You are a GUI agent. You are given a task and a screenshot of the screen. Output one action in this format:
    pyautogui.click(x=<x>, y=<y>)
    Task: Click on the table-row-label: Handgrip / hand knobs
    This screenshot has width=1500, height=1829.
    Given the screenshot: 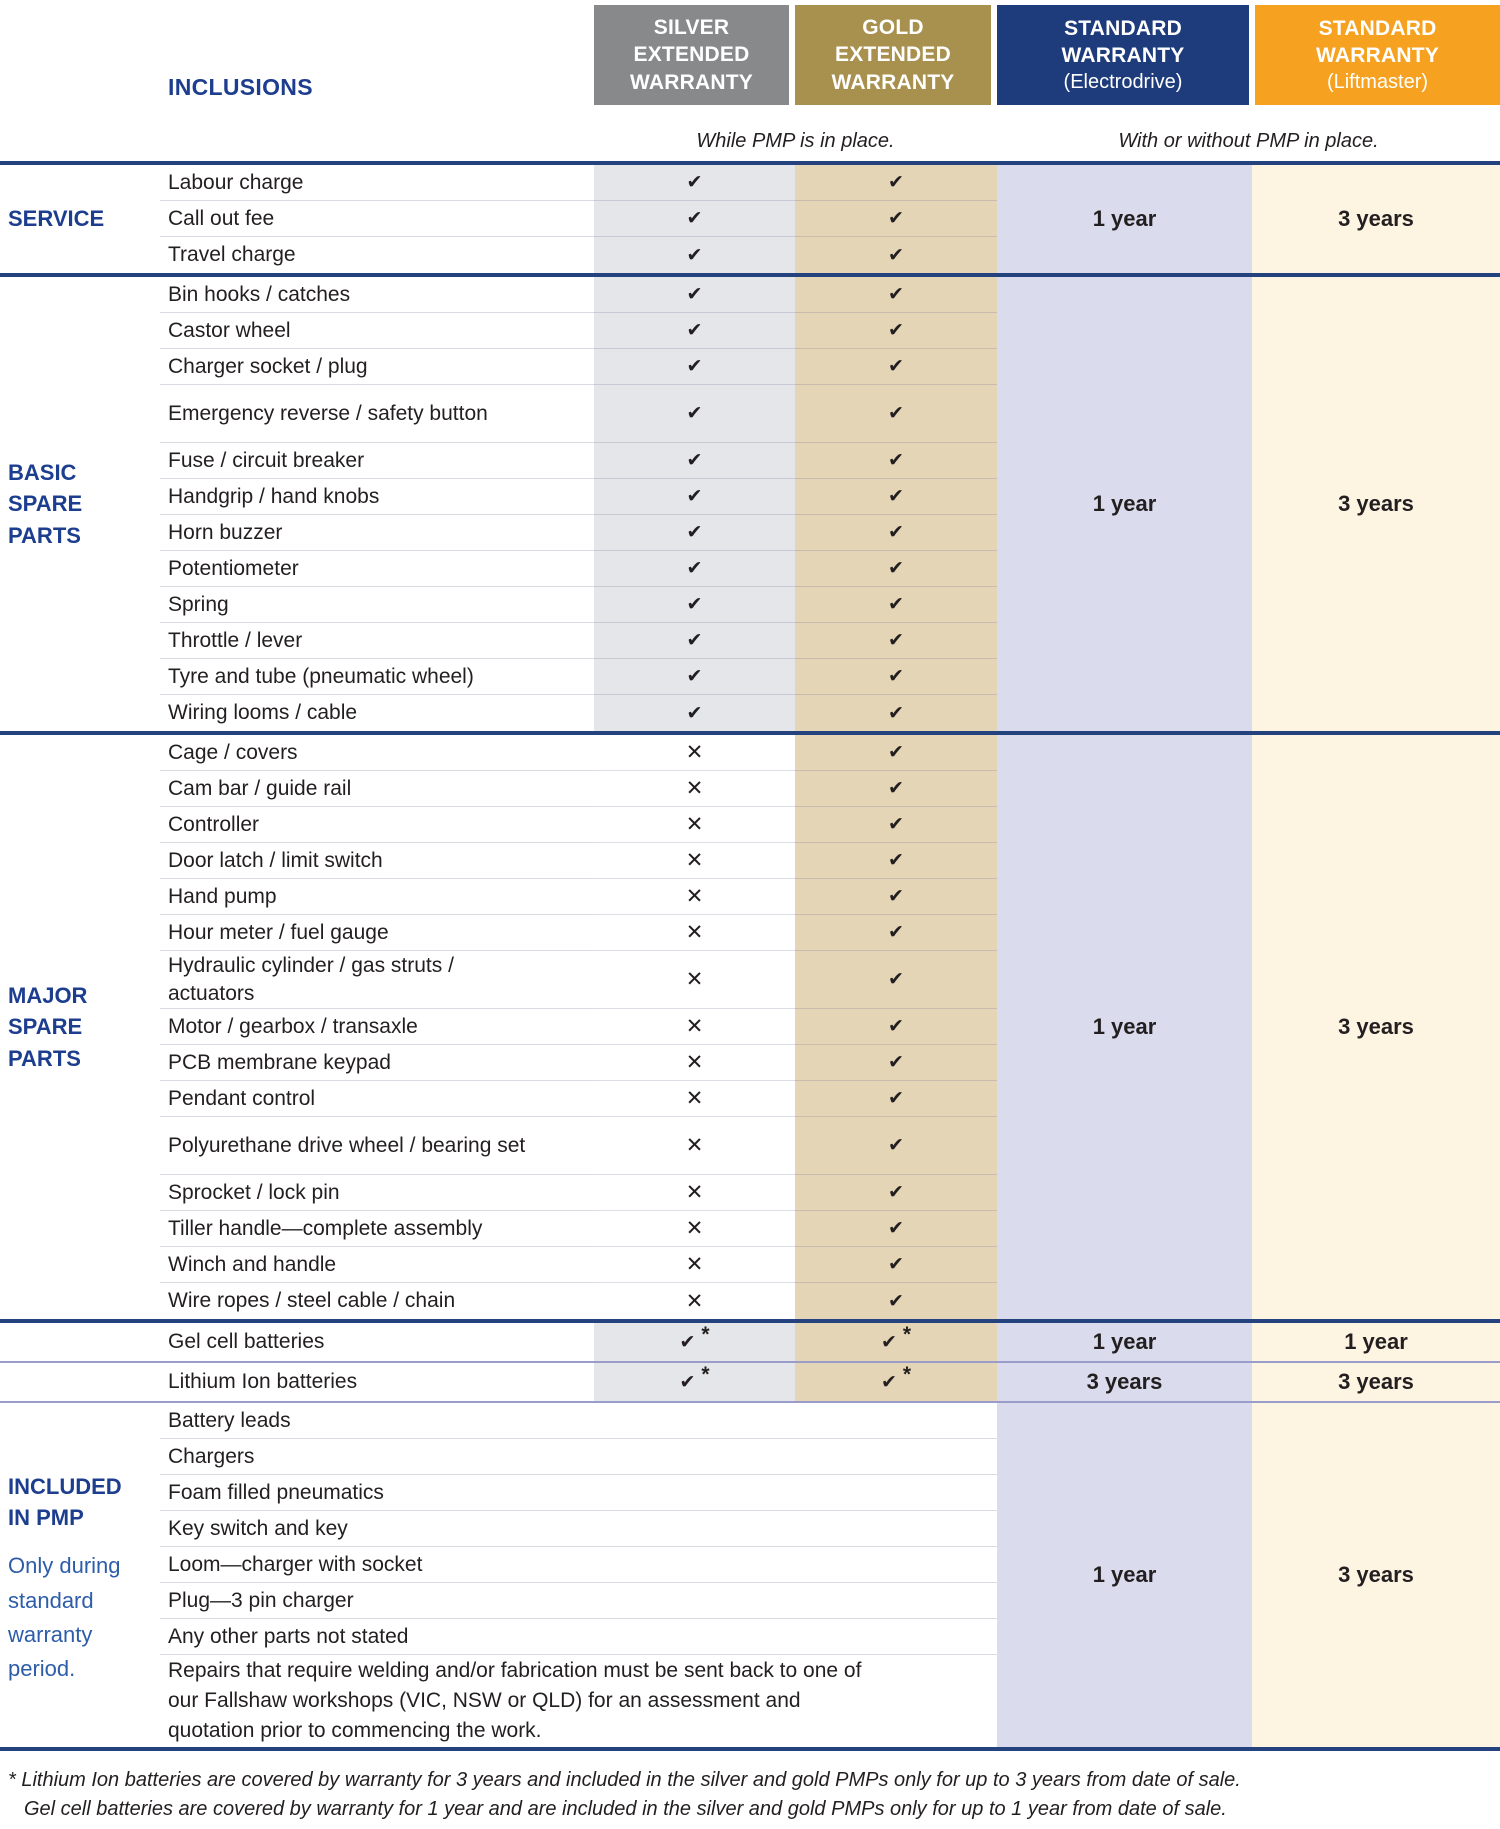 What is the action you would take?
    pyautogui.click(x=377, y=497)
    